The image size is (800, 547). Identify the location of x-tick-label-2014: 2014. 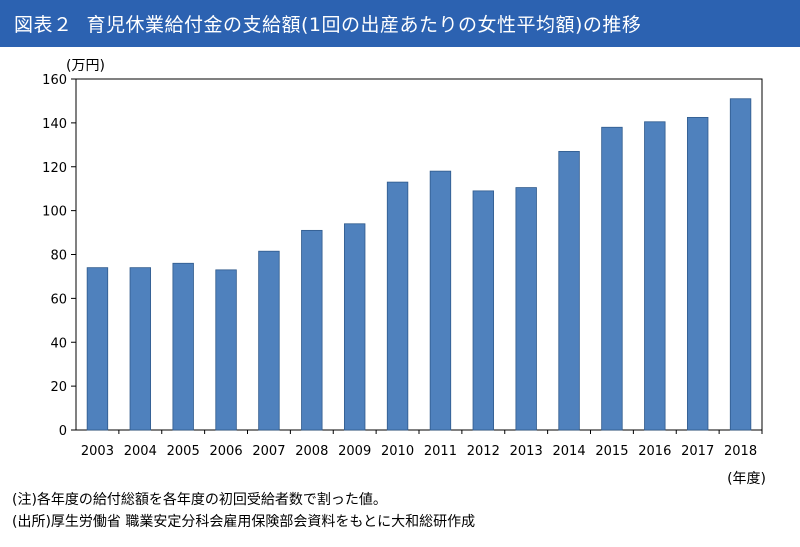
(569, 451).